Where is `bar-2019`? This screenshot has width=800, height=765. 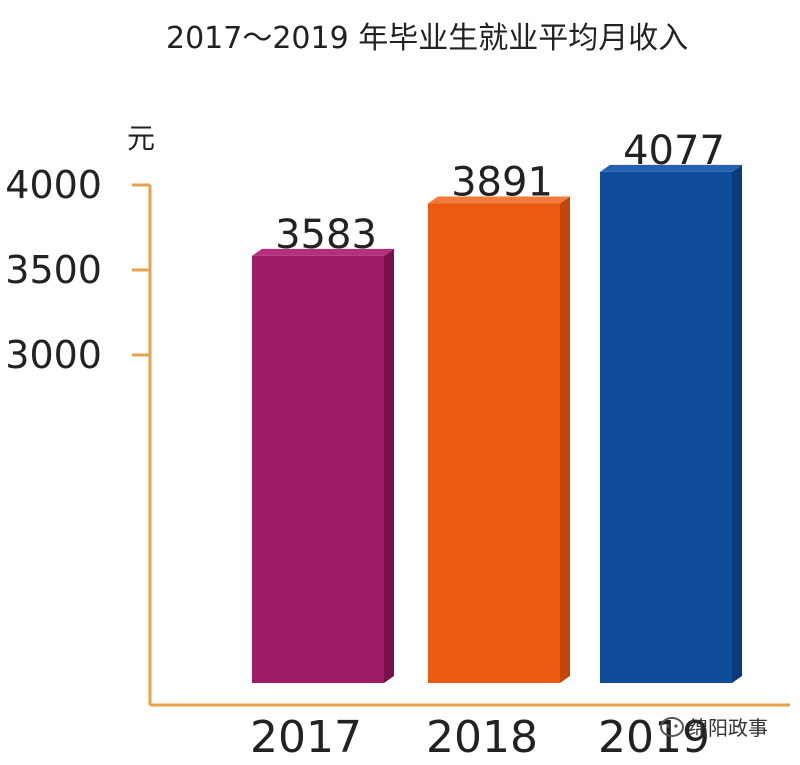 bar-2019 is located at coordinates (666, 427).